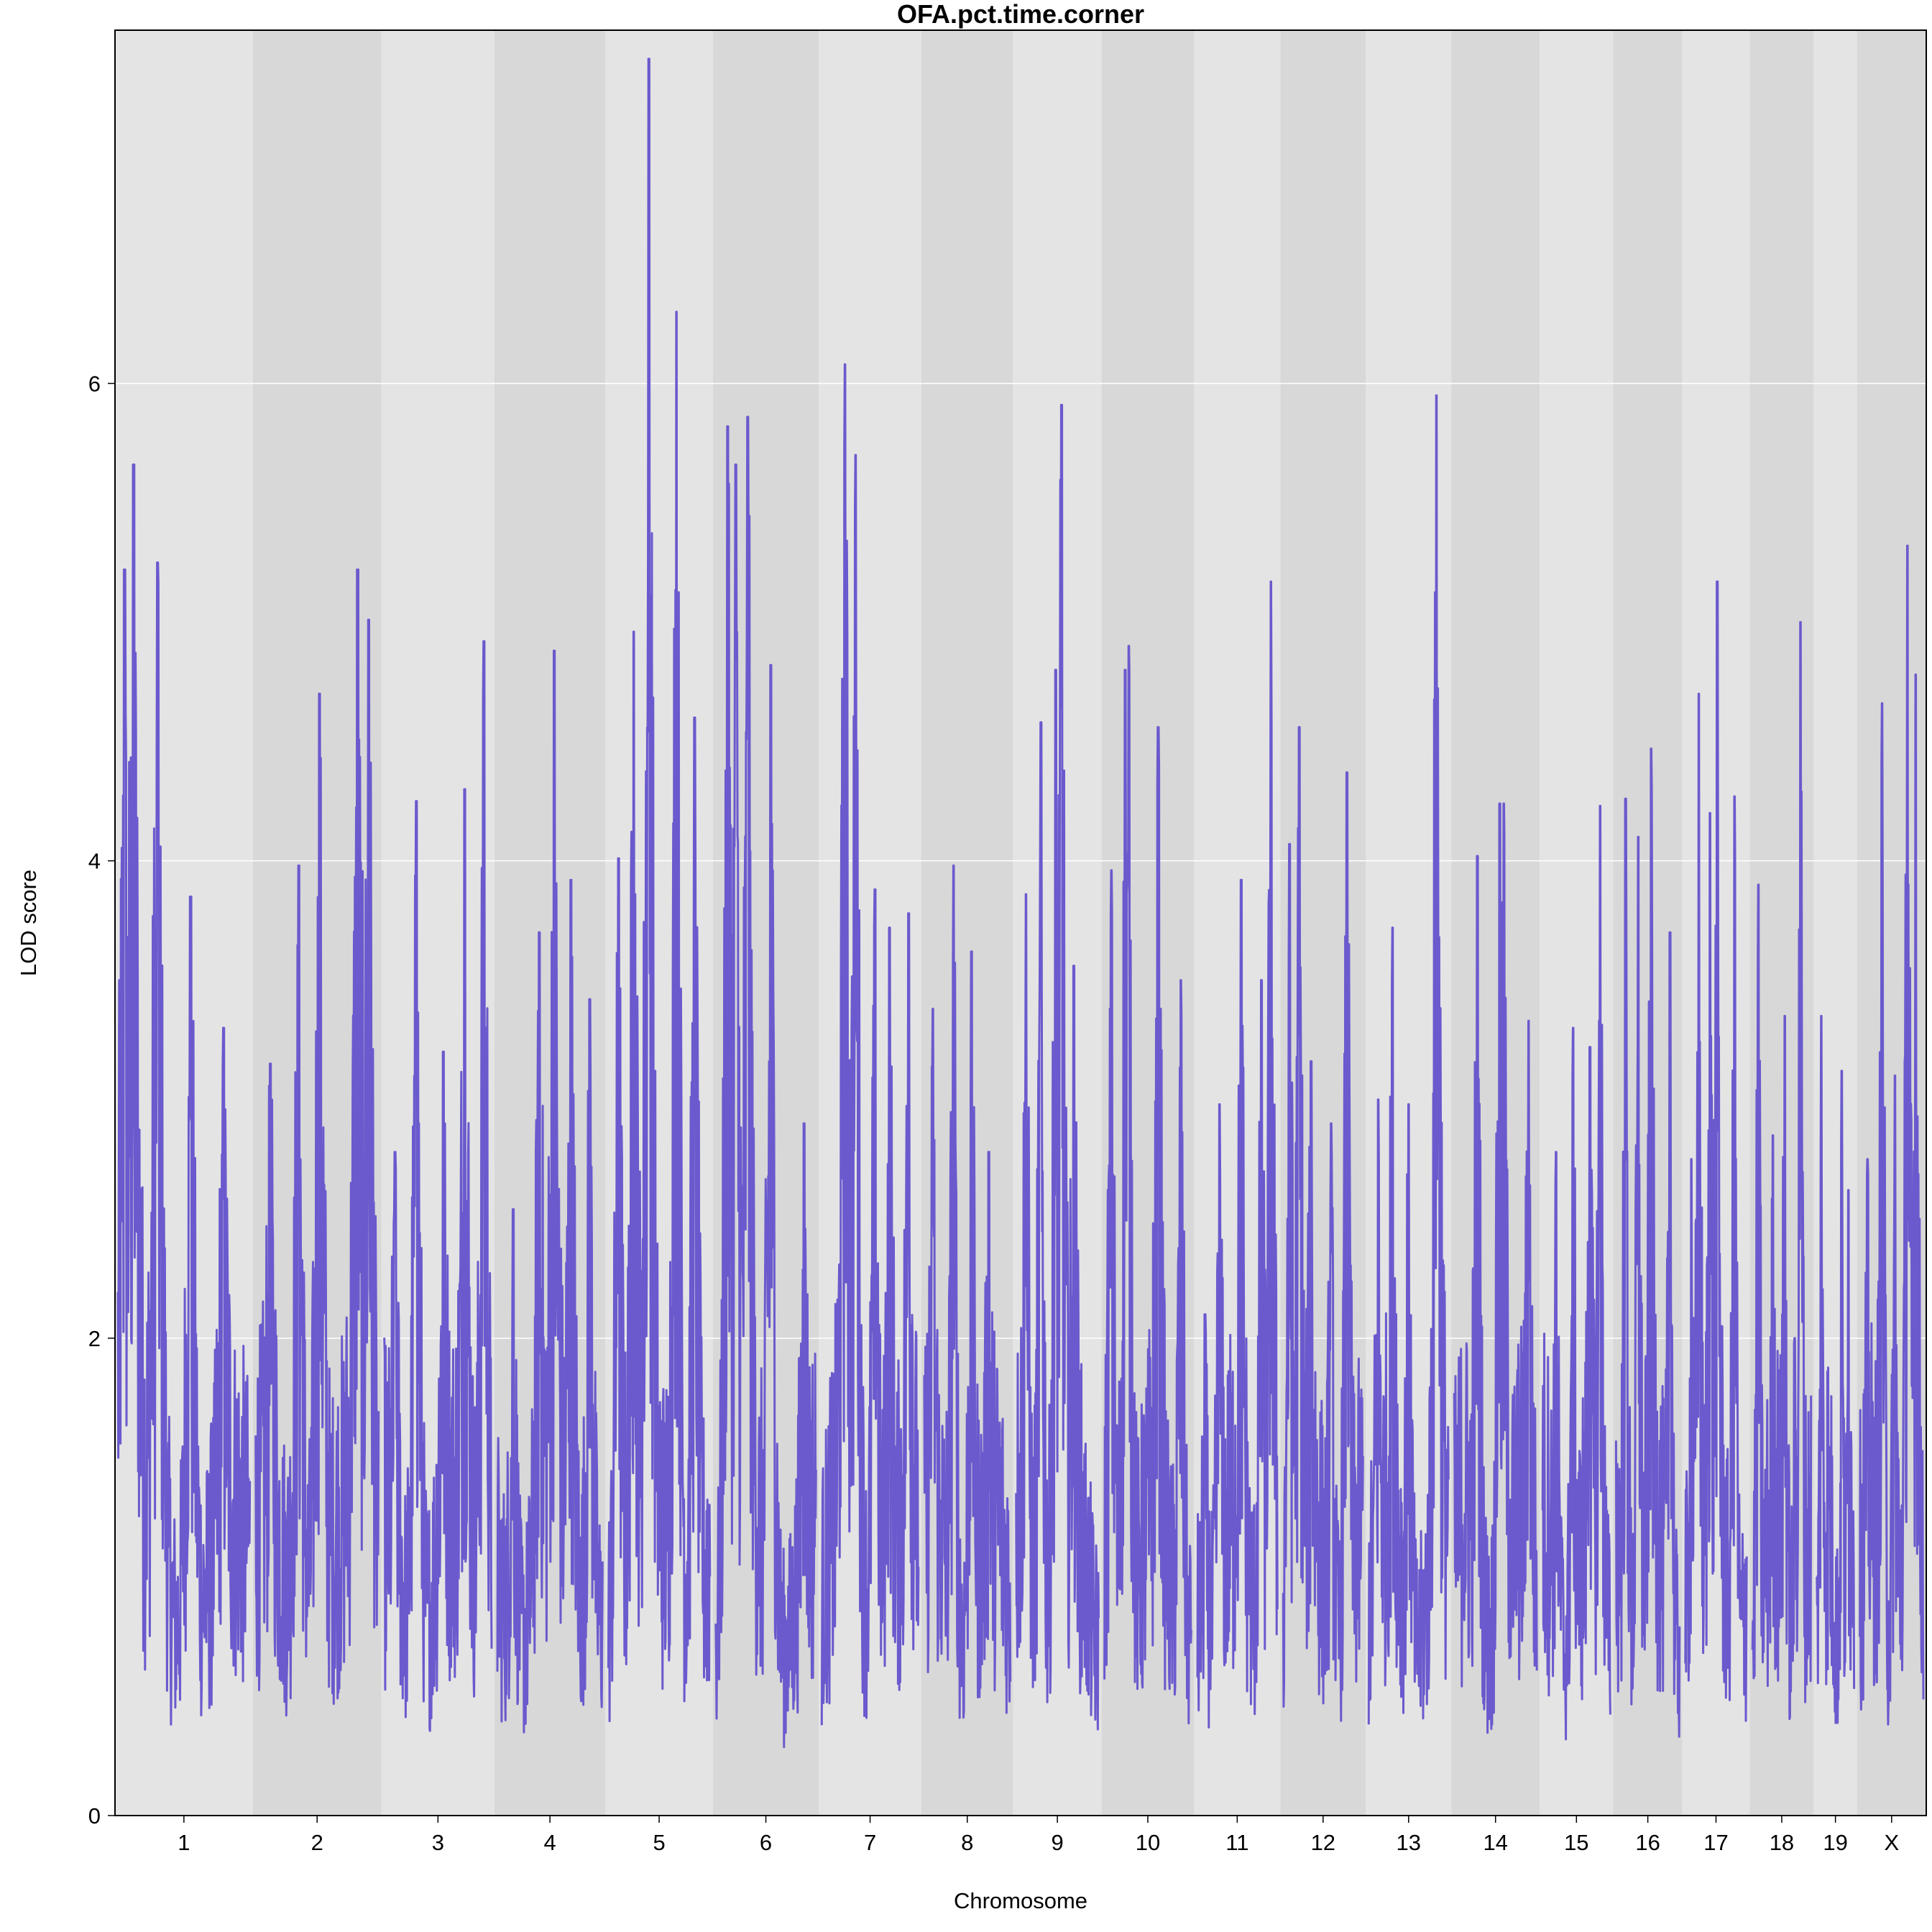 The width and height of the screenshot is (1932, 1932). Describe the element at coordinates (1236, 1842) in the screenshot. I see `x-tick-label-chr-11: 11` at that location.